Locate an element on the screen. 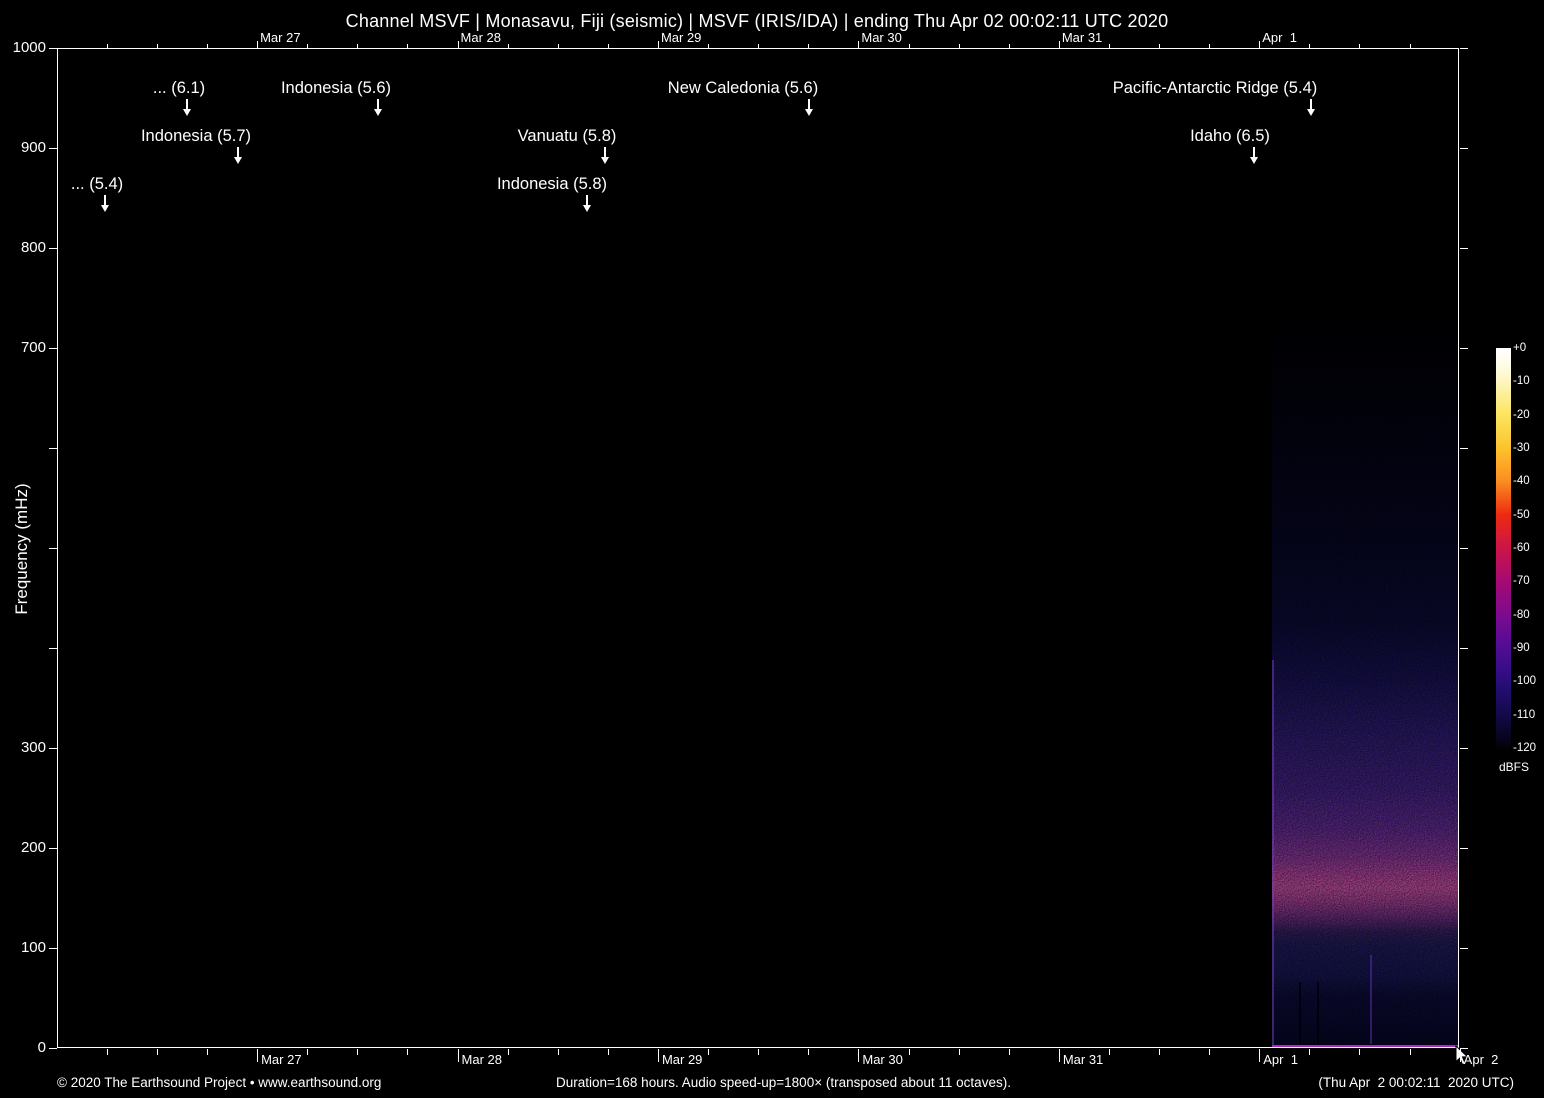 The width and height of the screenshot is (1544, 1098). x-axis-day-label-bottom: Apr 2 is located at coordinates (1481, 1059).